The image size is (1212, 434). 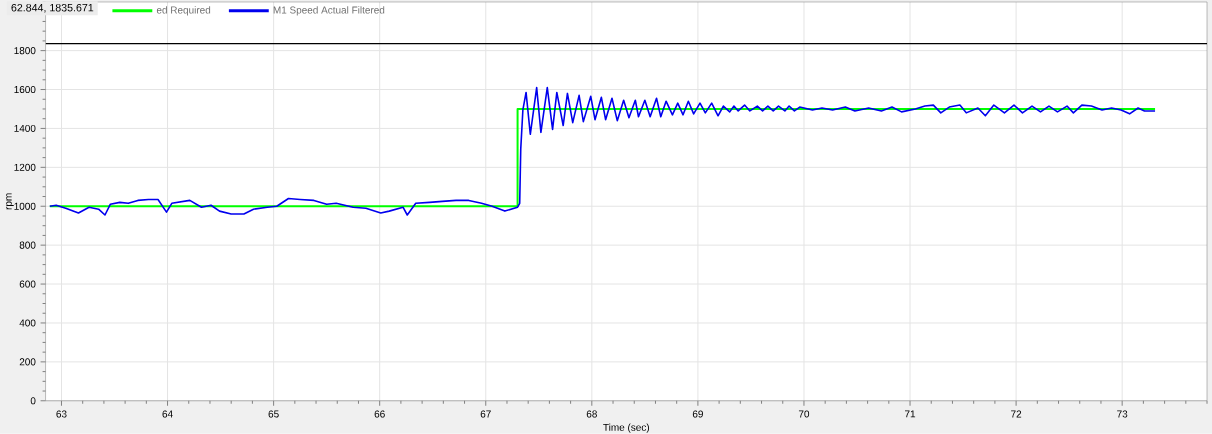 What do you see at coordinates (1016, 414) in the screenshot?
I see `x-tick-label: 72` at bounding box center [1016, 414].